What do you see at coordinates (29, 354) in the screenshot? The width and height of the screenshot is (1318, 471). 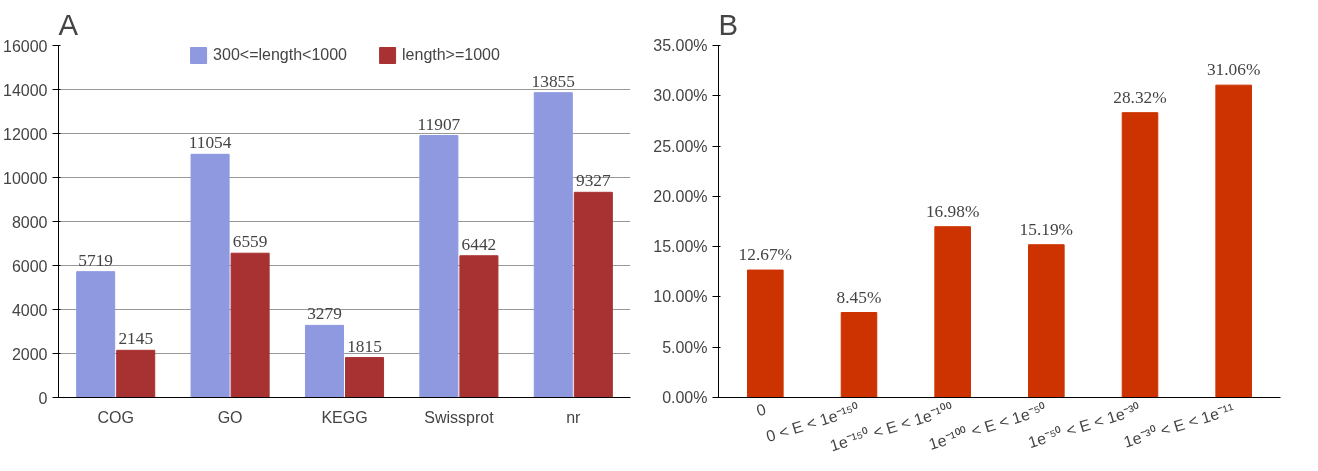 I see `y-tick-label: 2000` at bounding box center [29, 354].